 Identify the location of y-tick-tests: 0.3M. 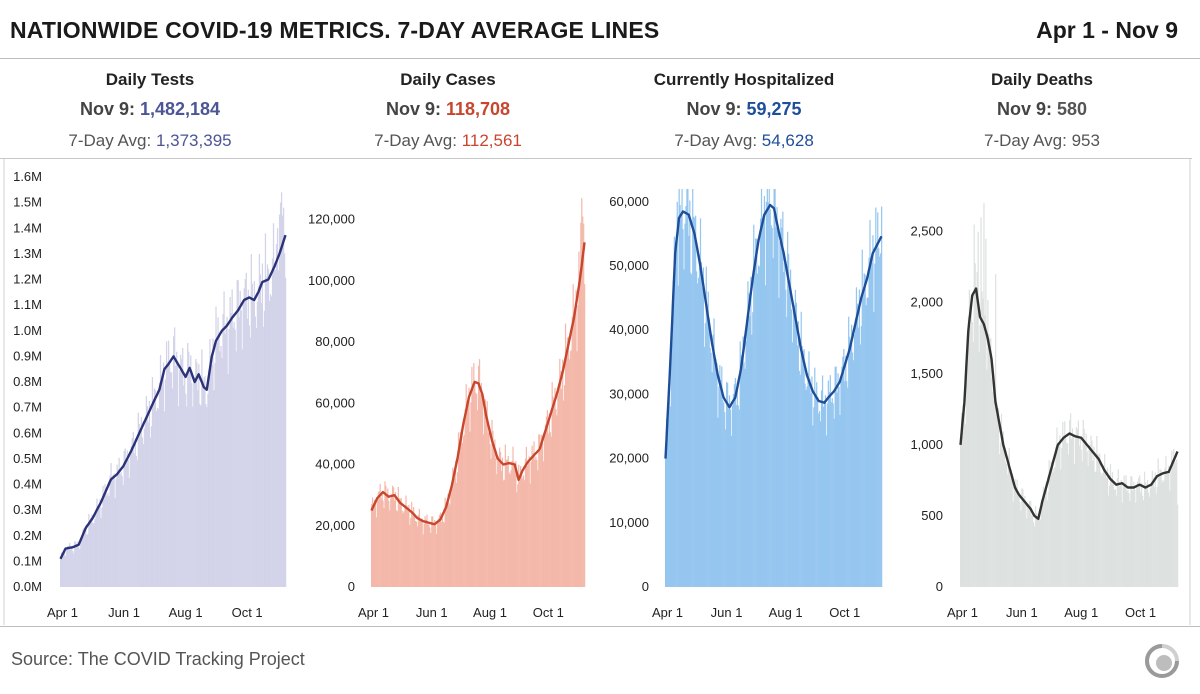
(27, 509).